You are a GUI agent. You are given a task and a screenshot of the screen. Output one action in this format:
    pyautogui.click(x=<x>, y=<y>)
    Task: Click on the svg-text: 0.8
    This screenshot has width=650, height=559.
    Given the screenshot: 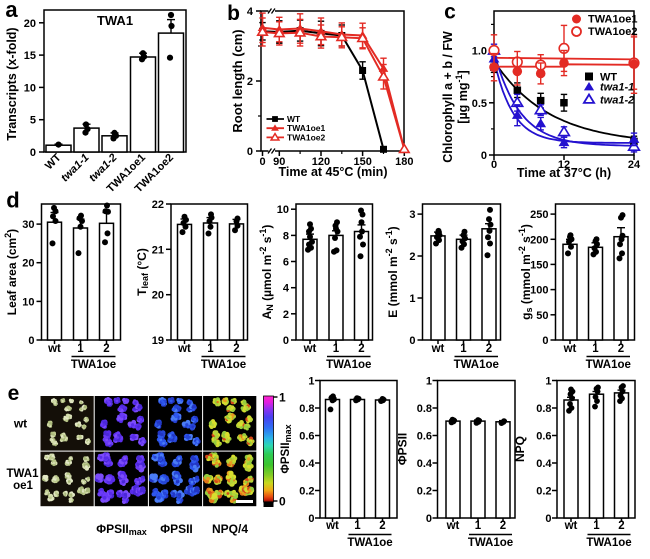 What is the action you would take?
    pyautogui.click(x=306, y=409)
    